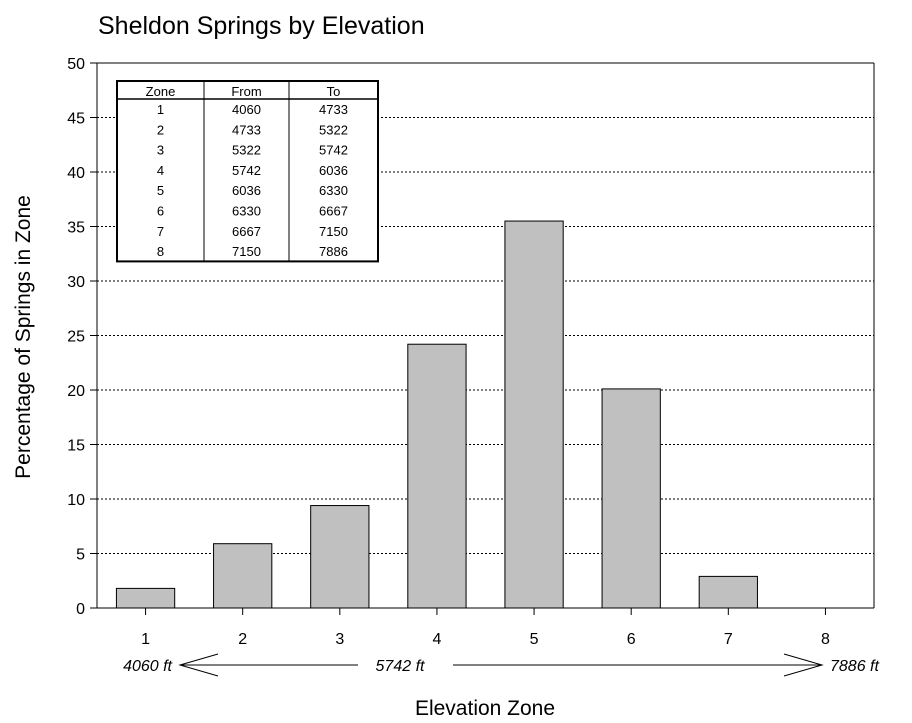 The height and width of the screenshot is (723, 912). Describe the element at coordinates (436, 639) in the screenshot. I see `x-tick-label: 4` at that location.